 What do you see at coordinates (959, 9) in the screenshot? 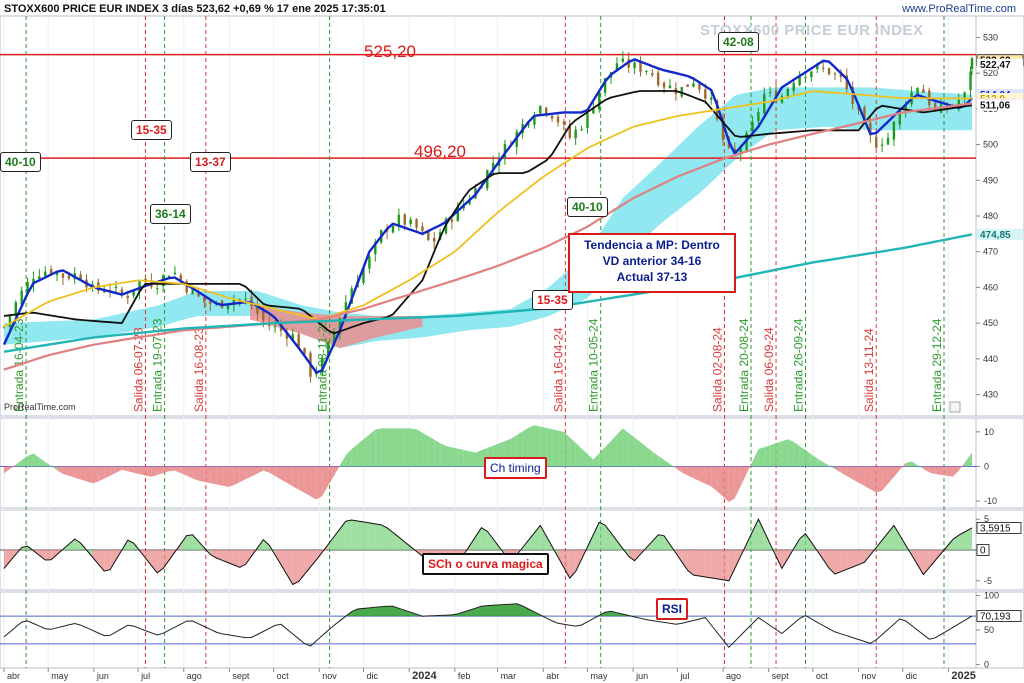
I see `brand-link: www.ProRealTime.com` at bounding box center [959, 9].